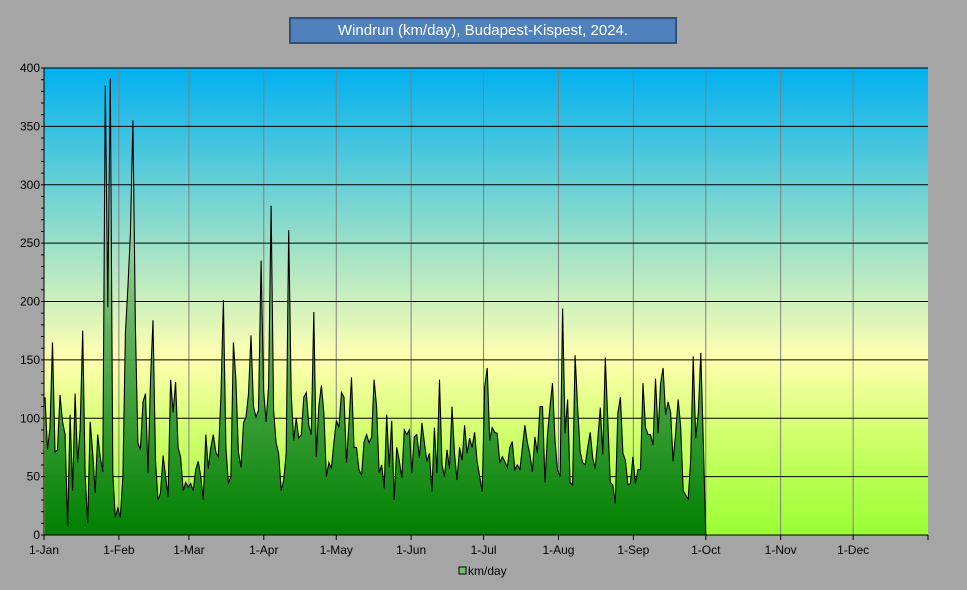  I want to click on x-tick-label: 1-Apr, so click(263, 550).